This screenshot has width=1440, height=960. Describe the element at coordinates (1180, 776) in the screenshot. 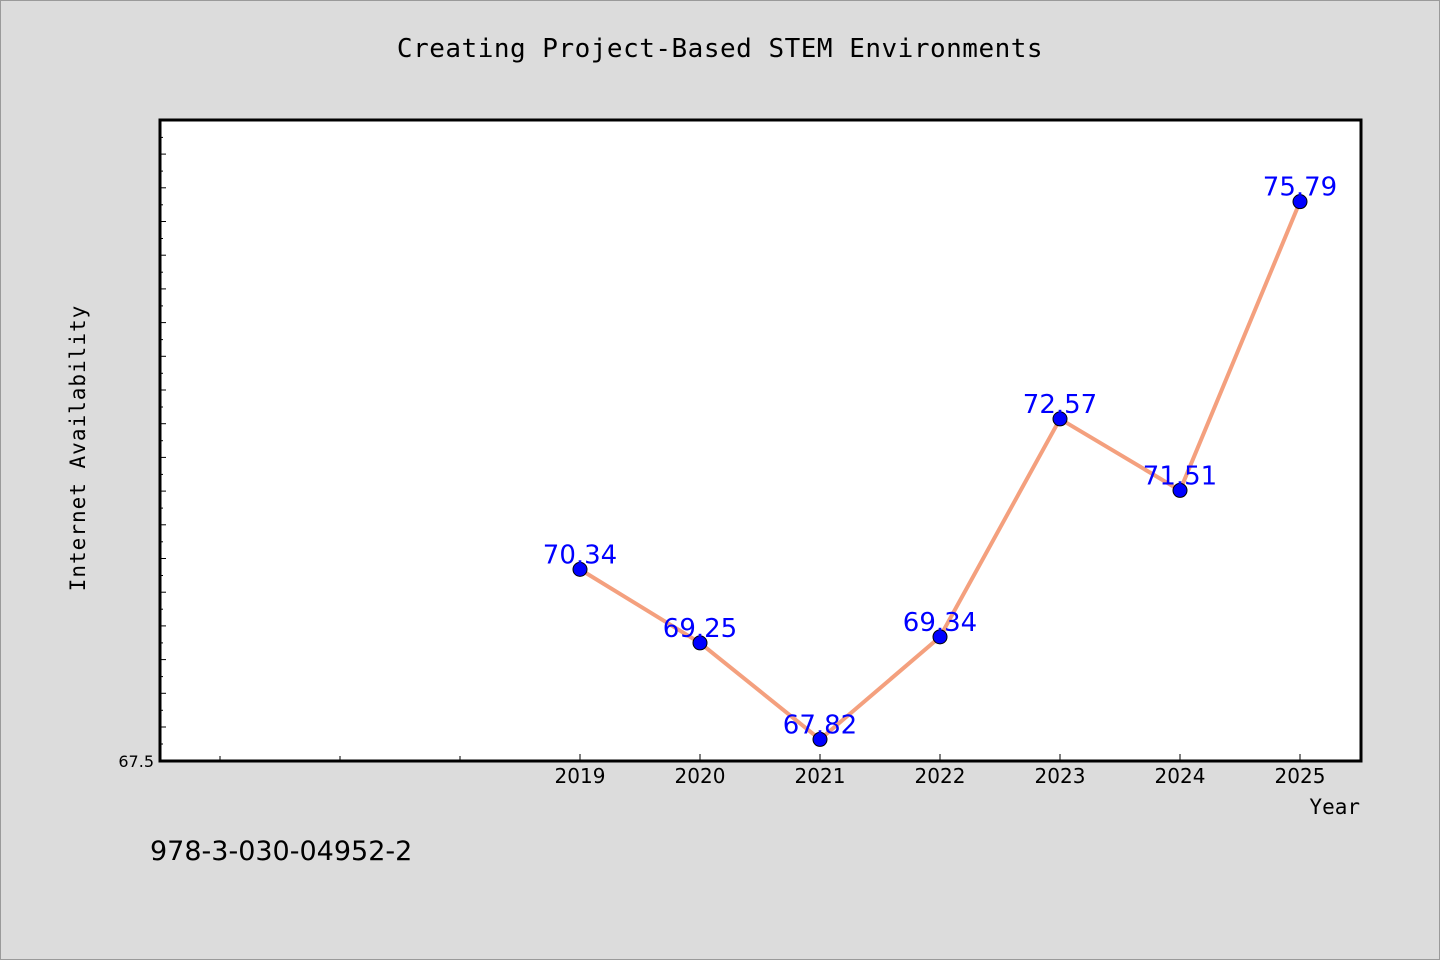

I see `x-tick-label: 2024` at that location.